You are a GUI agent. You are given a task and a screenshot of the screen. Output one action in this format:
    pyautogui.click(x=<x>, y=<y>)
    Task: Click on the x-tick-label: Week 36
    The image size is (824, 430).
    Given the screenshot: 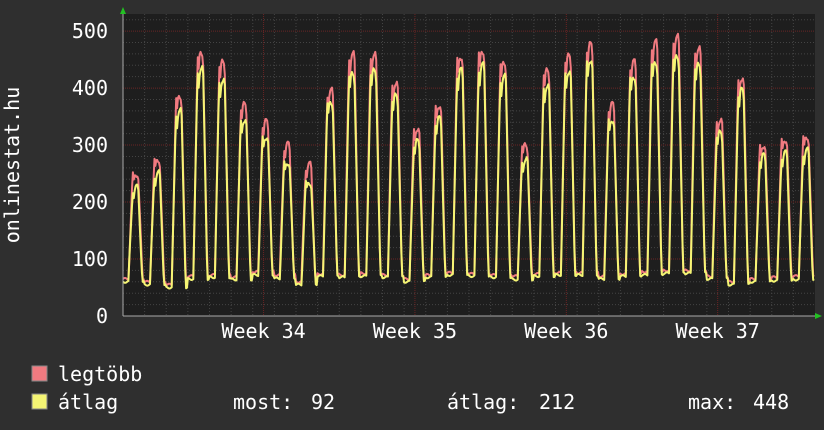 What is the action you would take?
    pyautogui.click(x=566, y=331)
    